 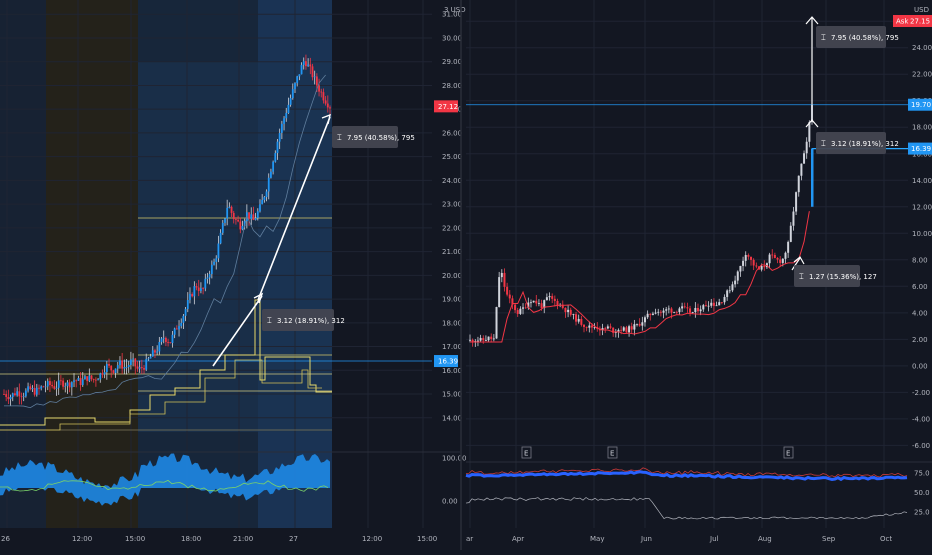 What do you see at coordinates (843, 277) in the screenshot?
I see `measure-label: 1.27 (15.36%), 127` at bounding box center [843, 277].